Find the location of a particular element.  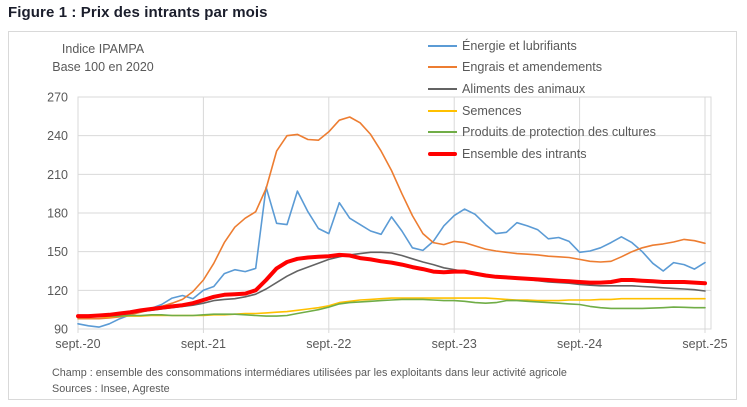

legend-item: Produits de protection des cultures is located at coordinates (542, 132).